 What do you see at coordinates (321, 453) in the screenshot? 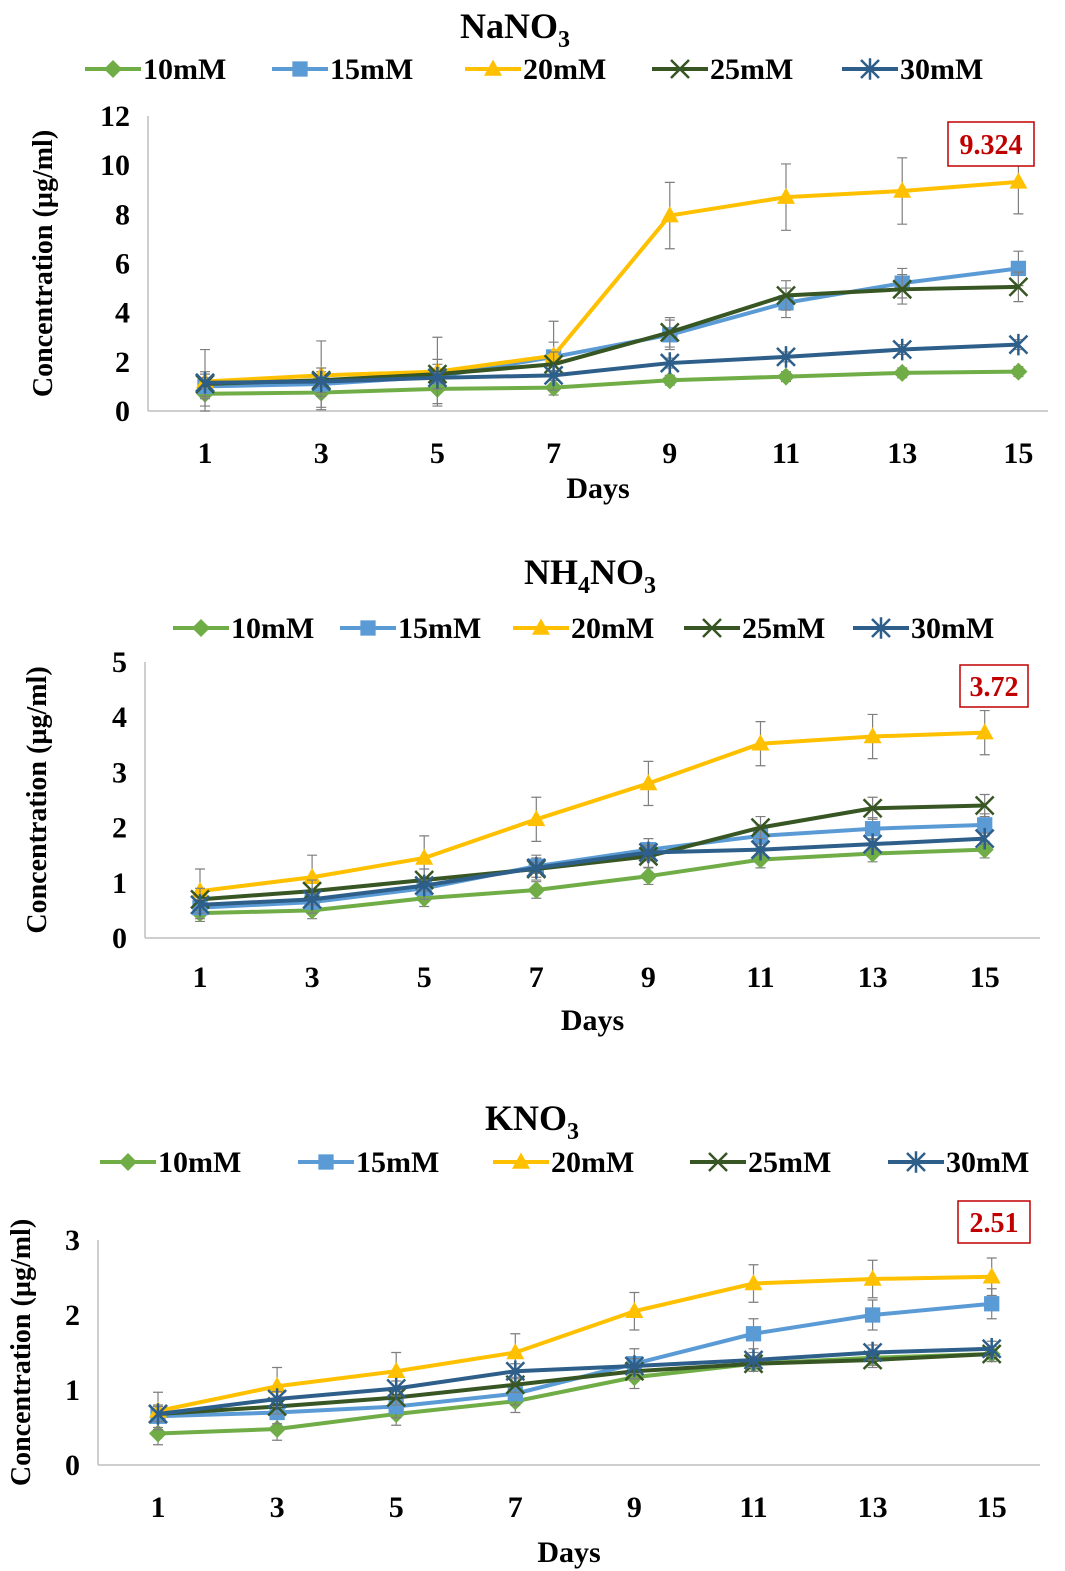
I see `x-tick-label: 3` at bounding box center [321, 453].